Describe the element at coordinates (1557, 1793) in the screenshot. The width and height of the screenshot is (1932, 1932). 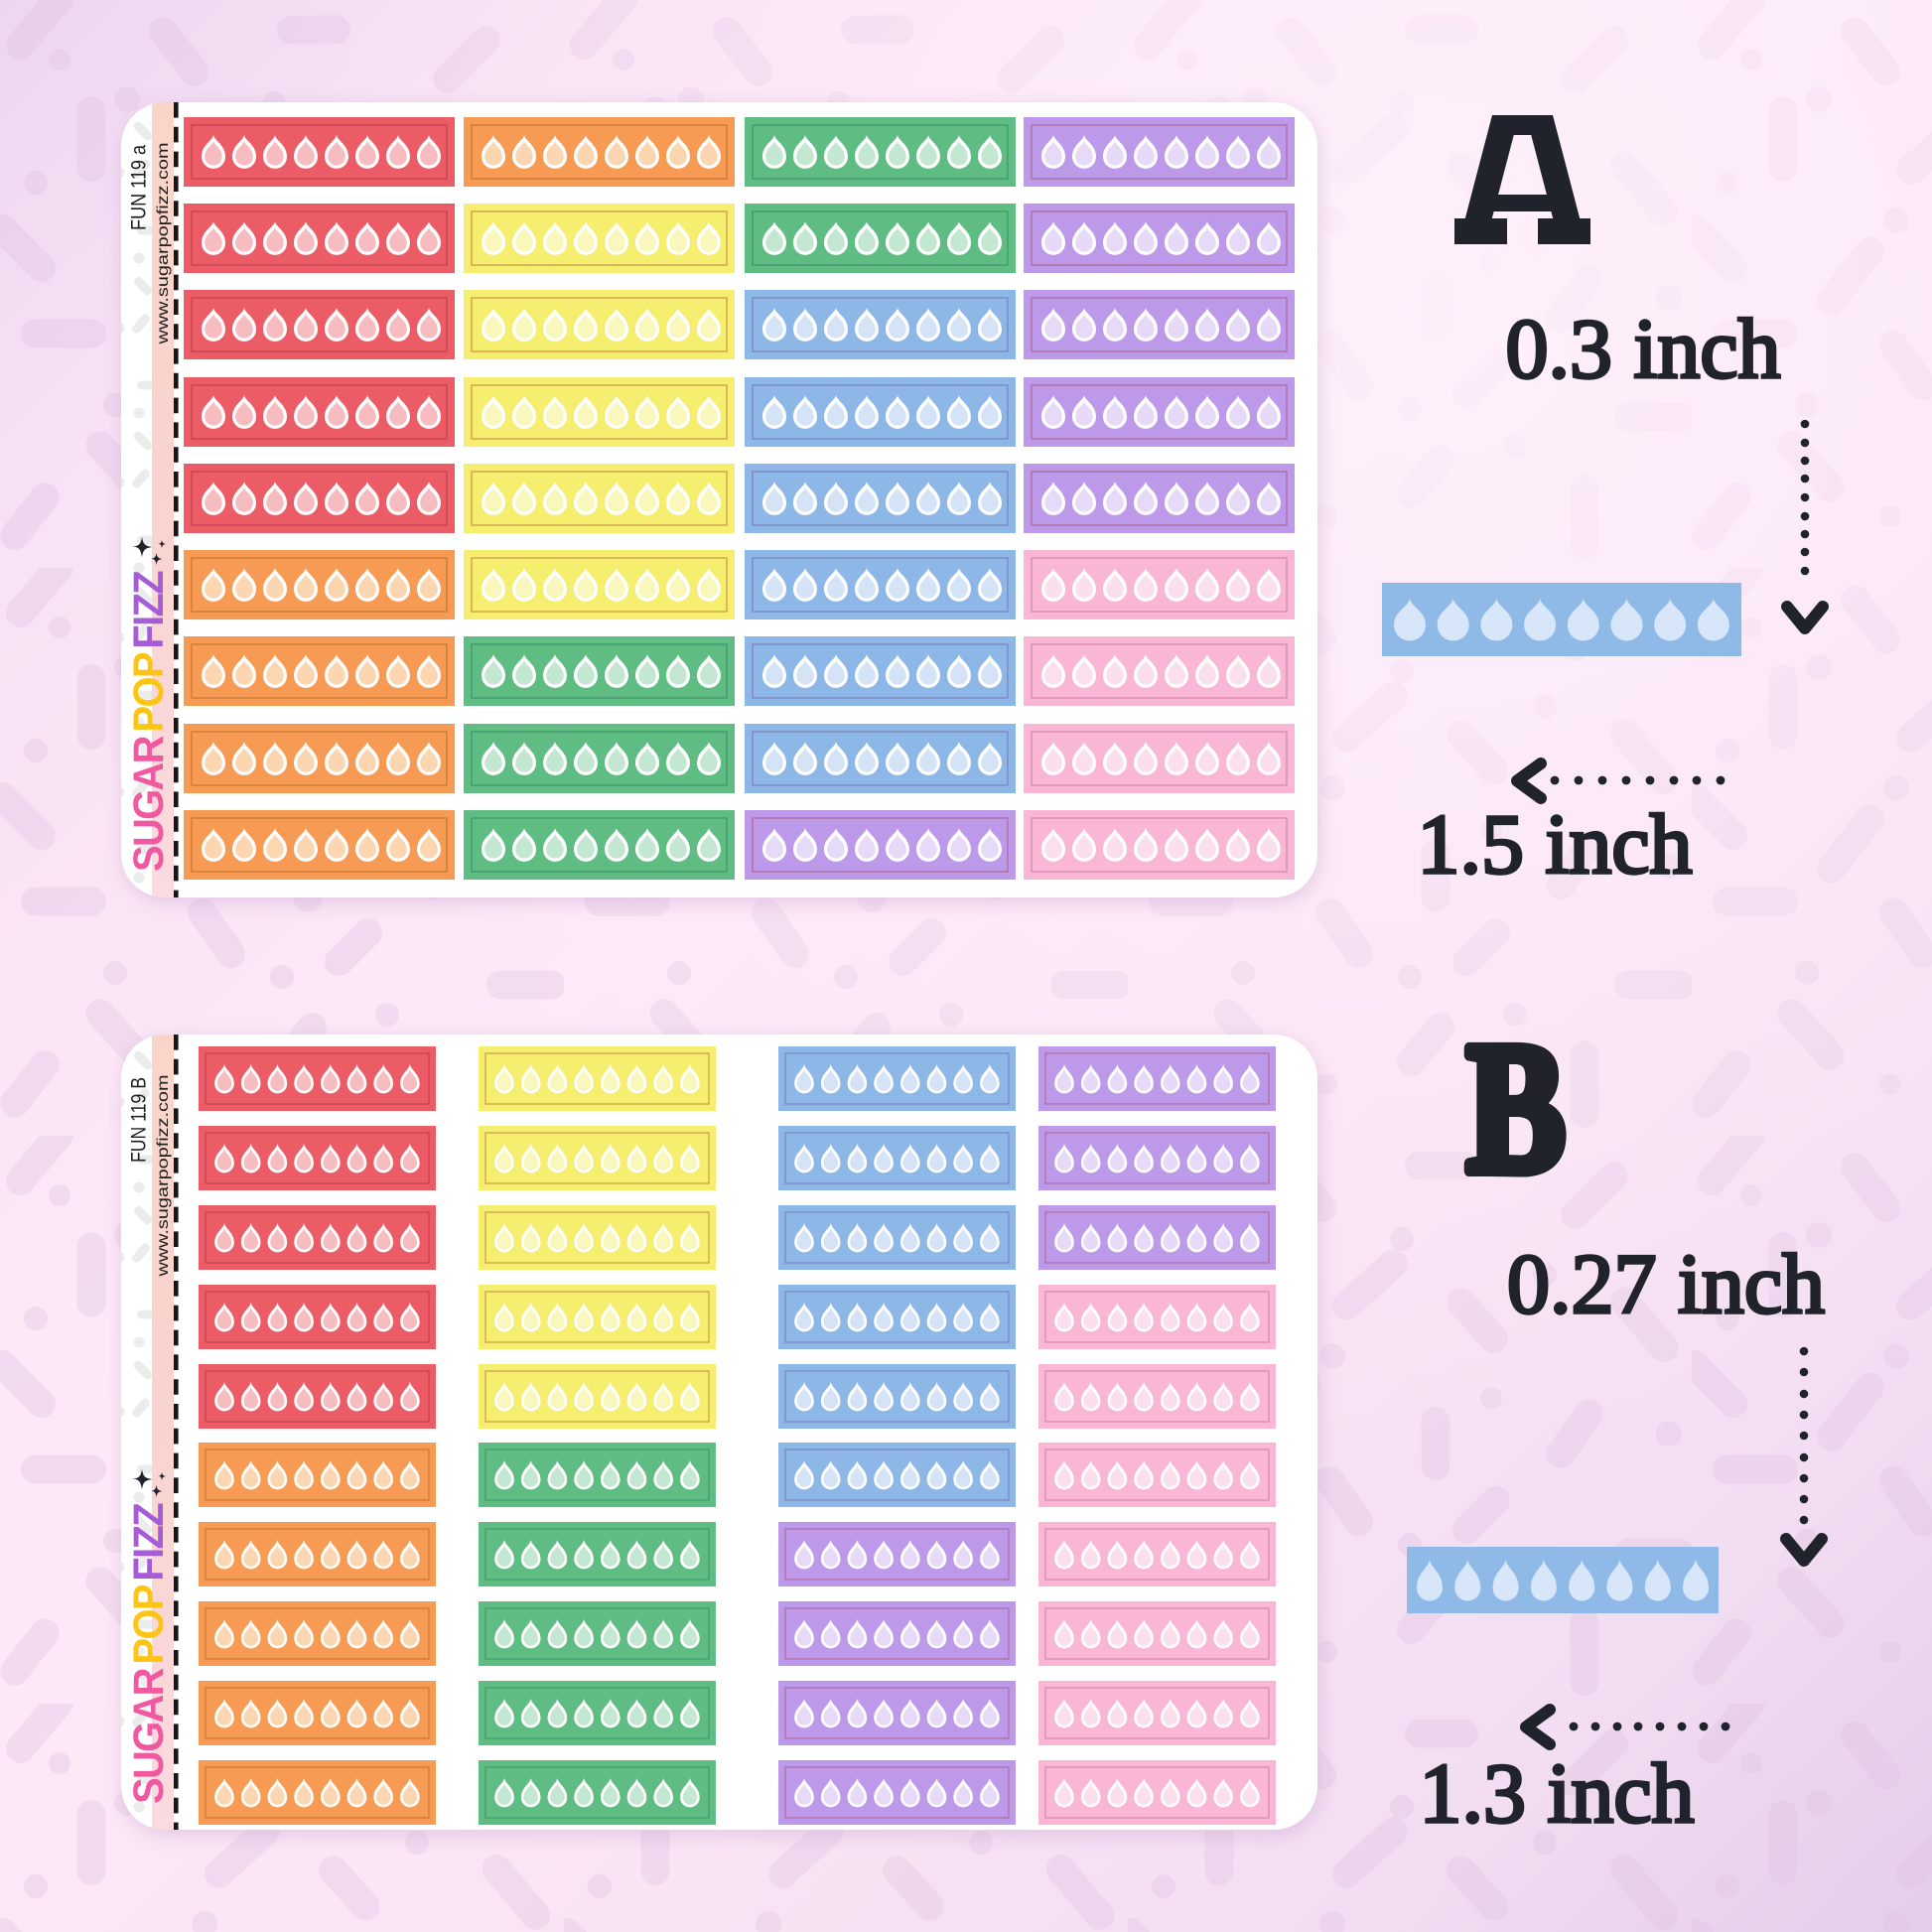
I see `svg-text: 1.3 inch` at that location.